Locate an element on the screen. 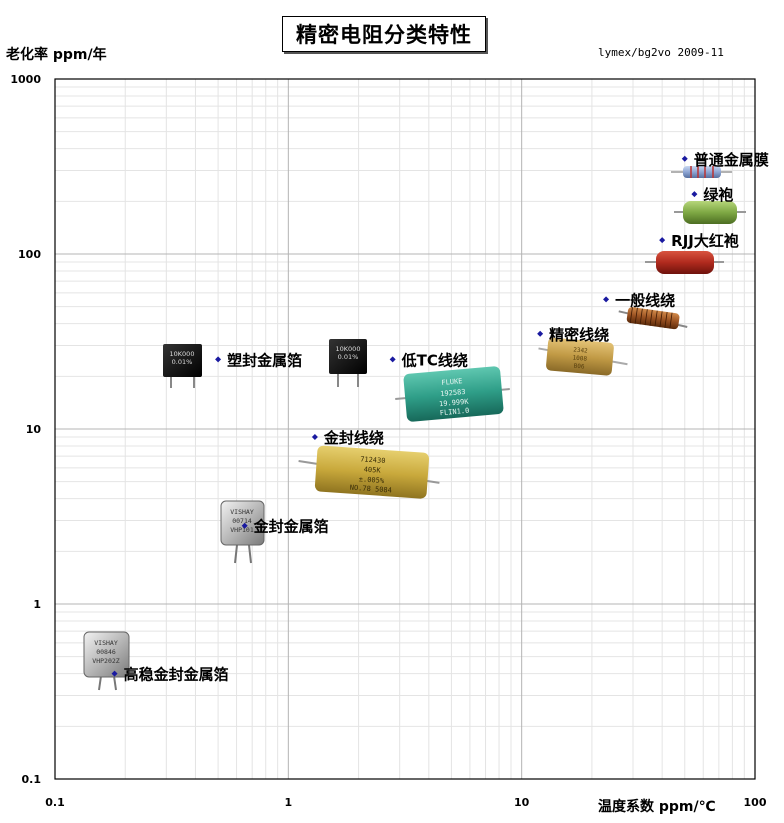  data-point-label: RJJ大红袍 is located at coordinates (705, 241).